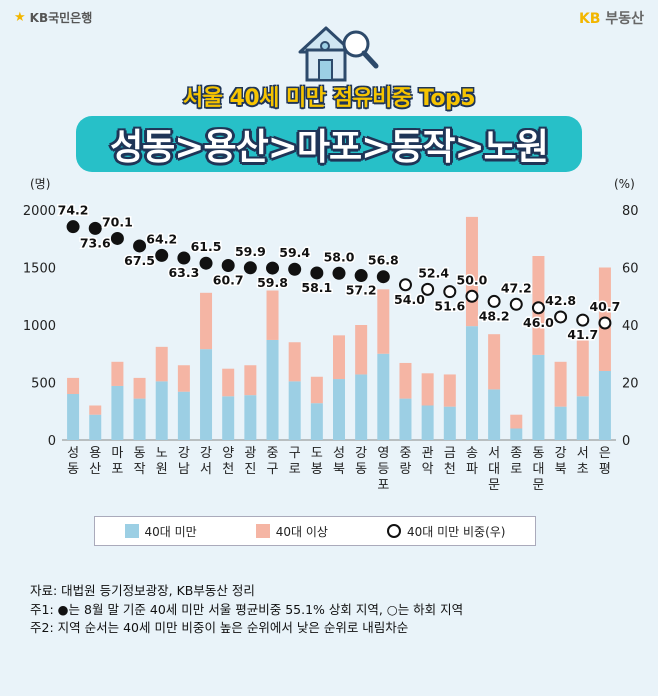 The height and width of the screenshot is (696, 658). What do you see at coordinates (317, 453) in the screenshot?
I see `category-label: 도` at bounding box center [317, 453].